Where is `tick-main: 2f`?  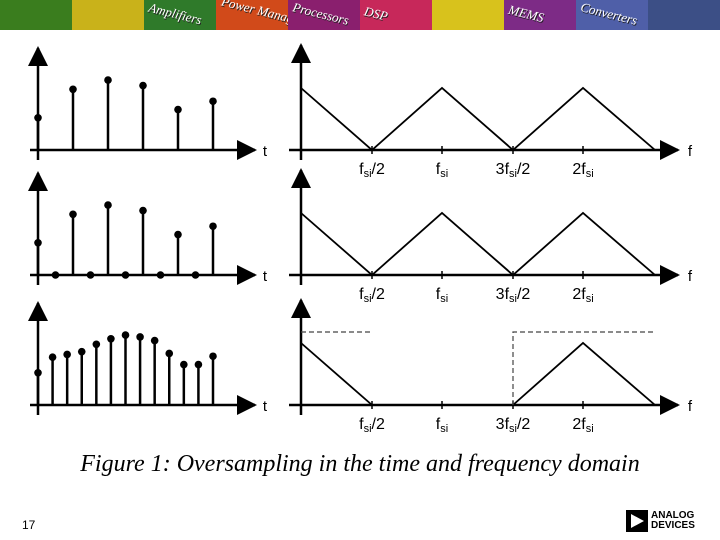
tick-main: 2f is located at coordinates (579, 294).